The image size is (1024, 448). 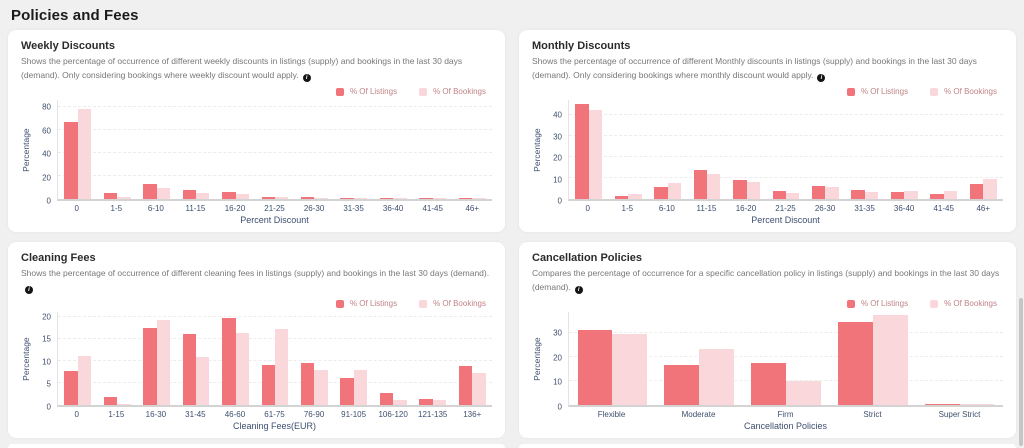 What do you see at coordinates (537, 359) in the screenshot?
I see `y-axis-title: Percentage` at bounding box center [537, 359].